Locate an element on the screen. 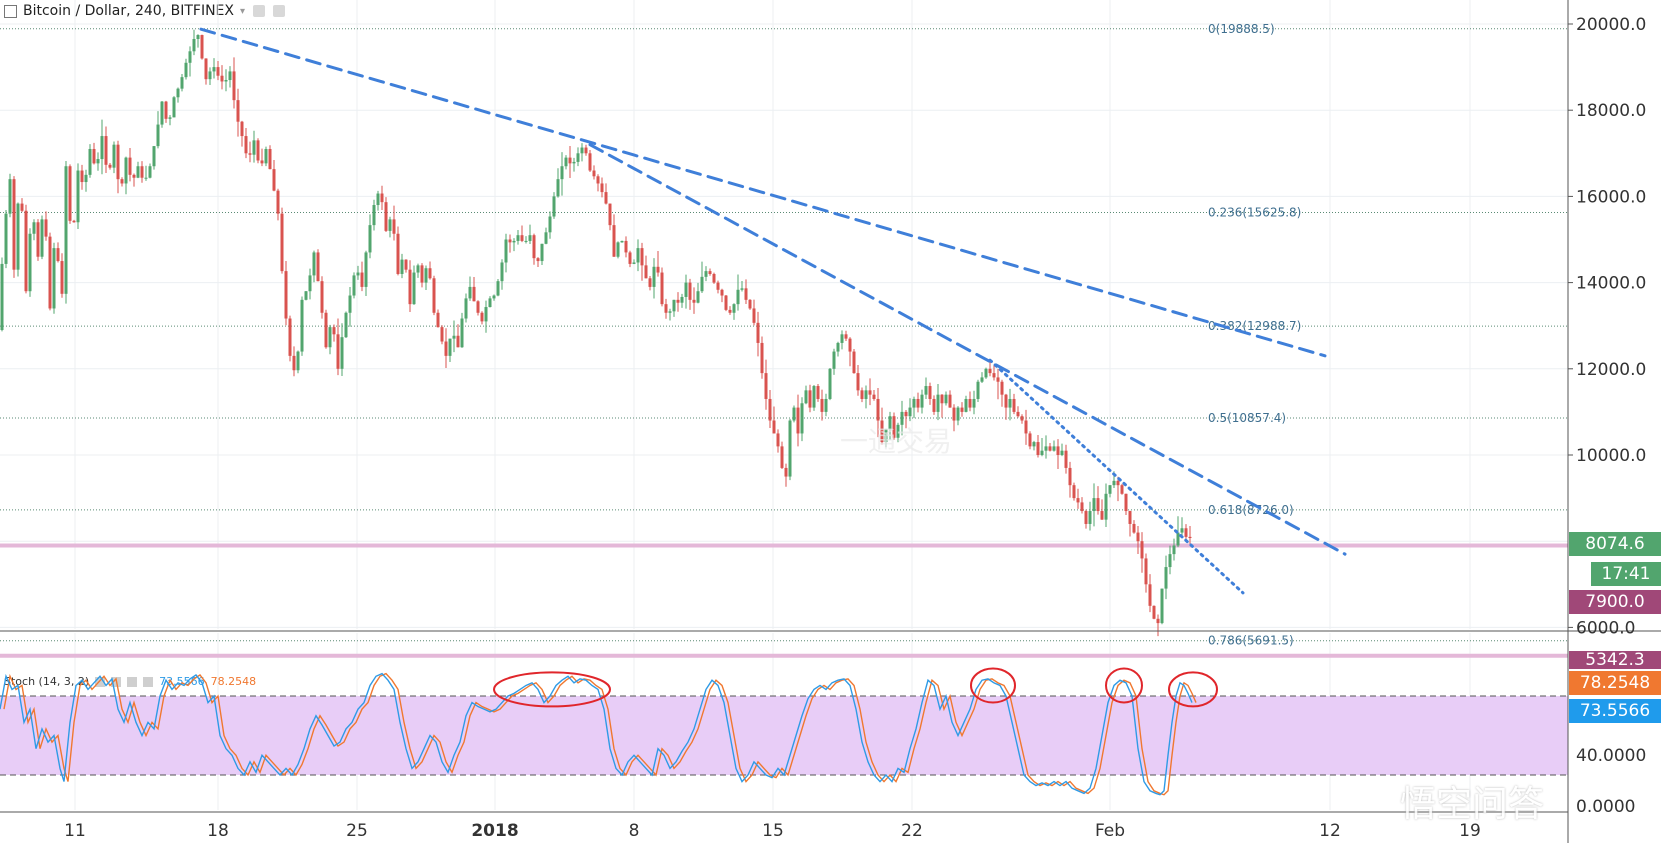  y-tick-label: 6000.0 is located at coordinates (1605, 628).